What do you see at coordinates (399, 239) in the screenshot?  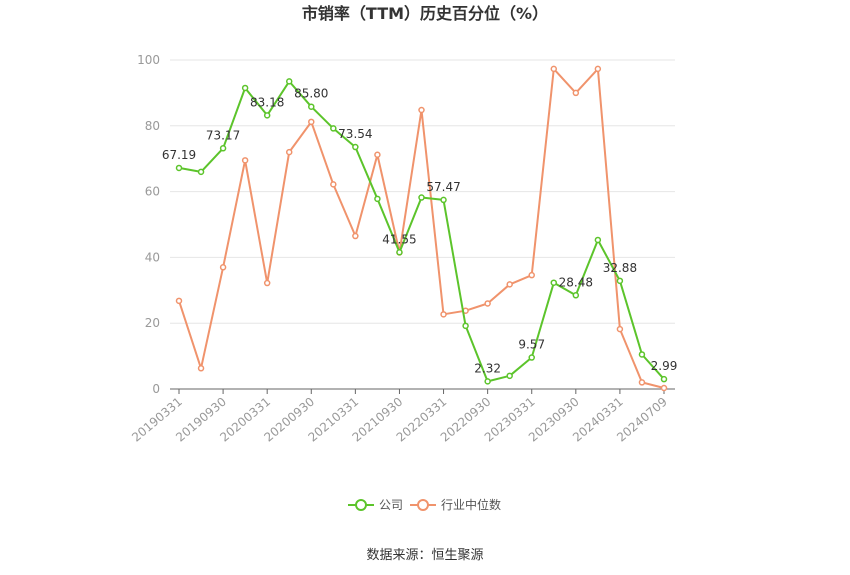 I see `data-label: 41.55` at bounding box center [399, 239].